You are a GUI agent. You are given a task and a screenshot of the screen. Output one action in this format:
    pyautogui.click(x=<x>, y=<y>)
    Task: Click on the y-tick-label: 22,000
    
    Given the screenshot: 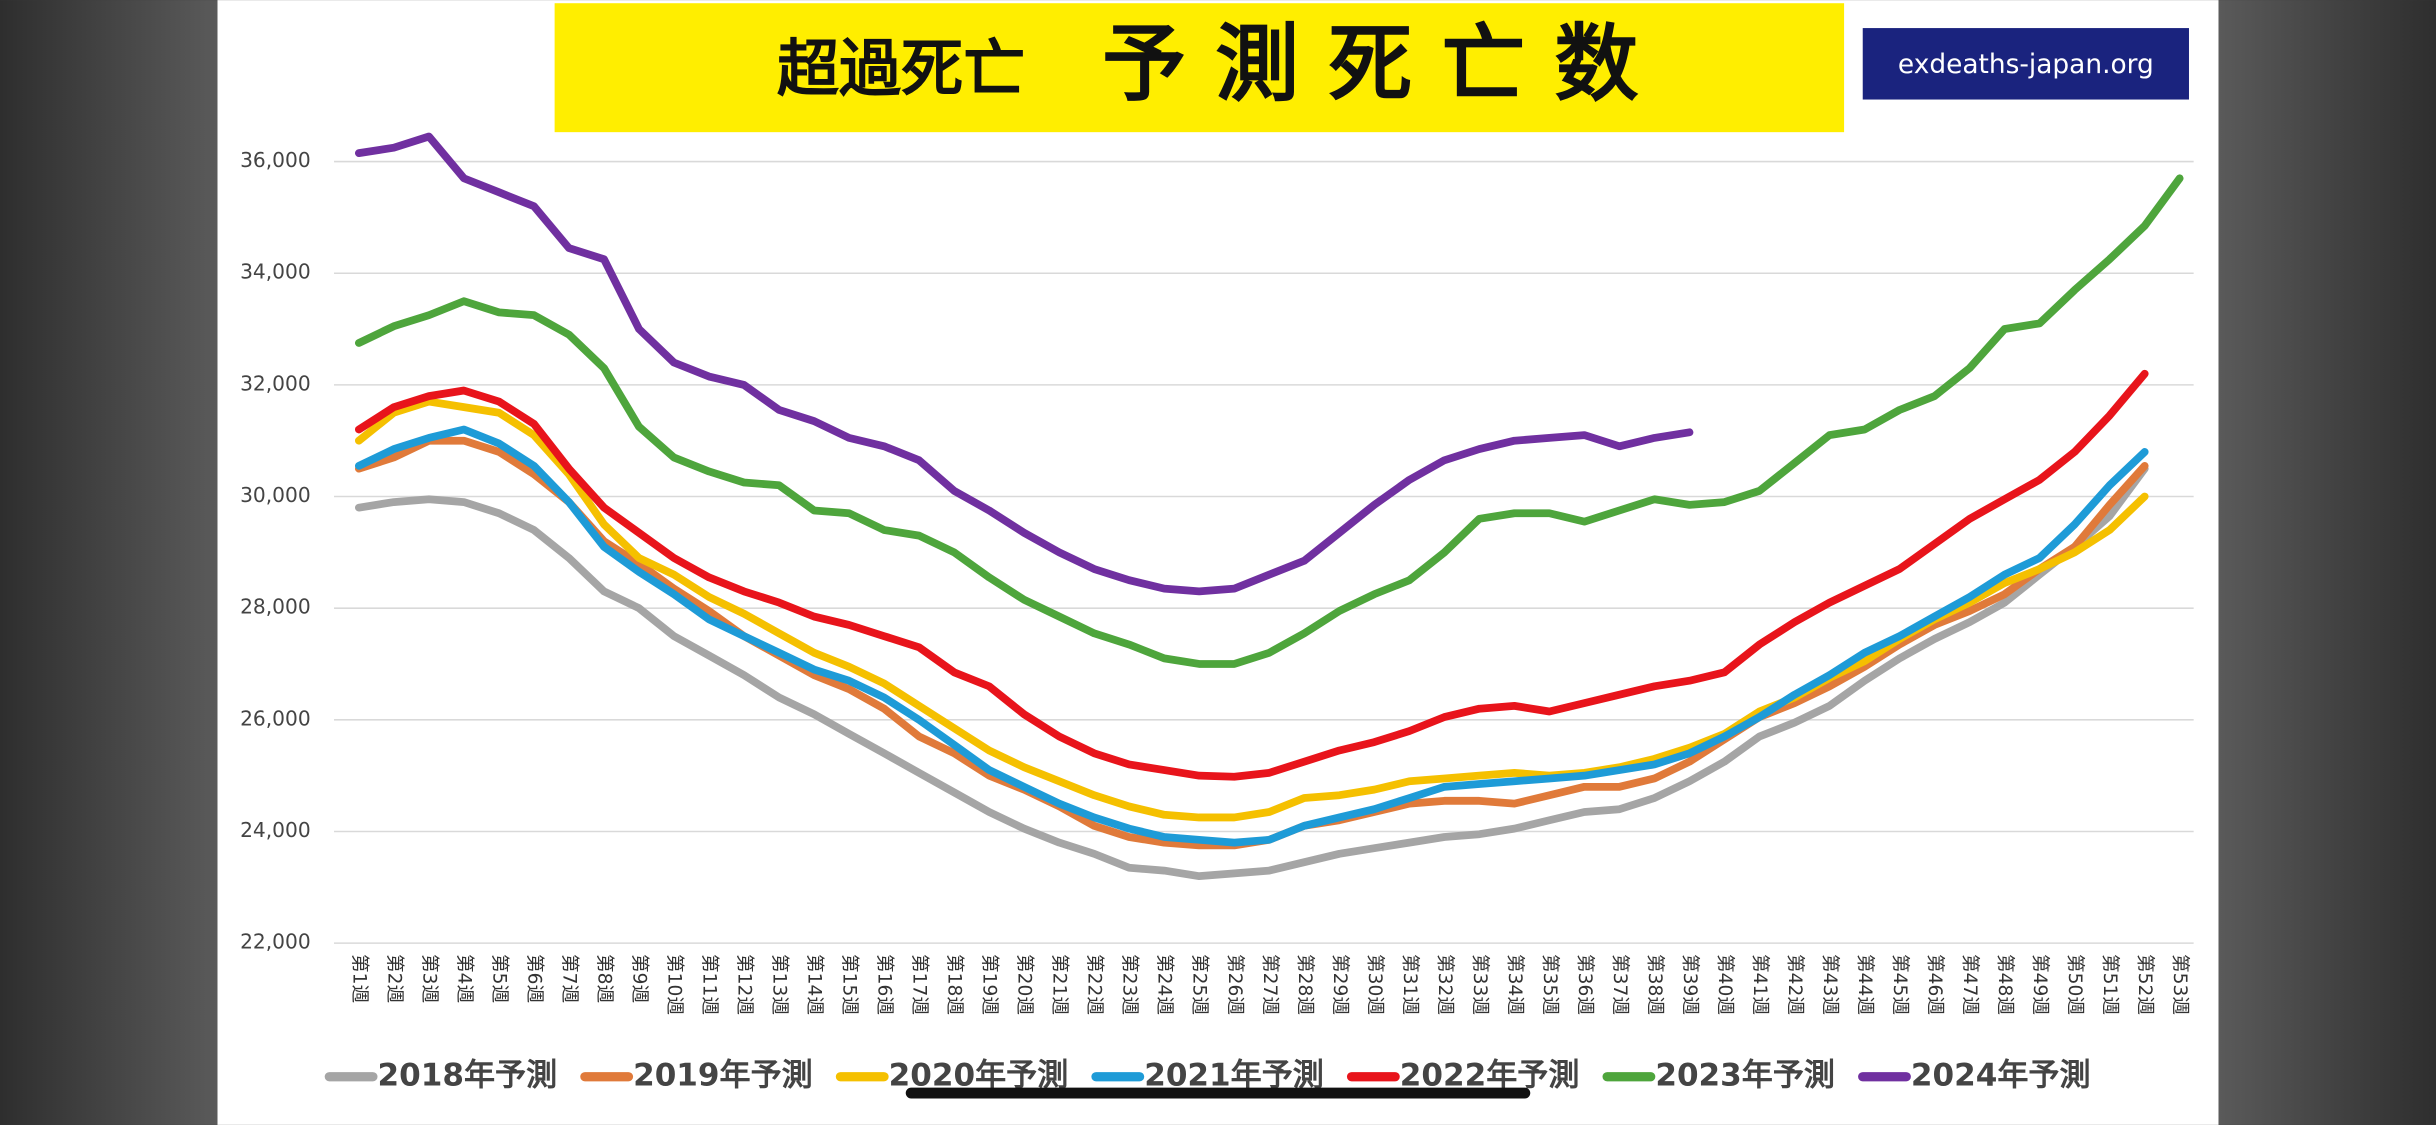 What is the action you would take?
    pyautogui.click(x=275, y=942)
    